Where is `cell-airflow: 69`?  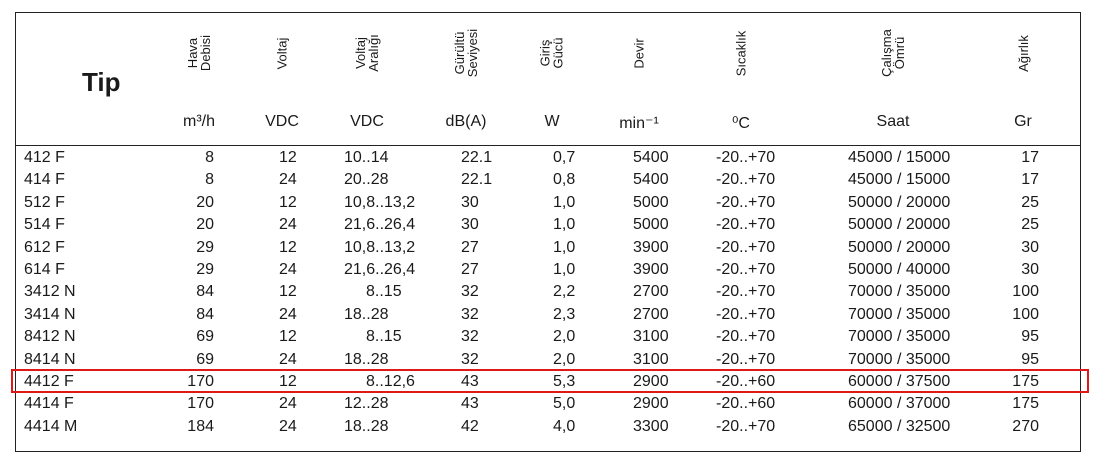
cell-airflow: 69 is located at coordinates (205, 359).